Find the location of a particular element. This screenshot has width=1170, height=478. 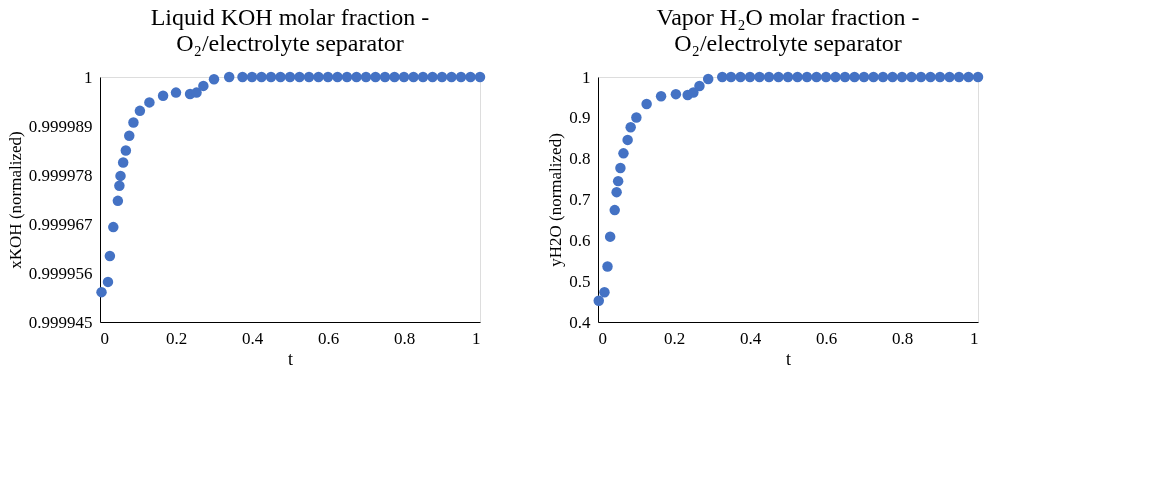

y-tick-label: 0.999978 is located at coordinates (60, 175).